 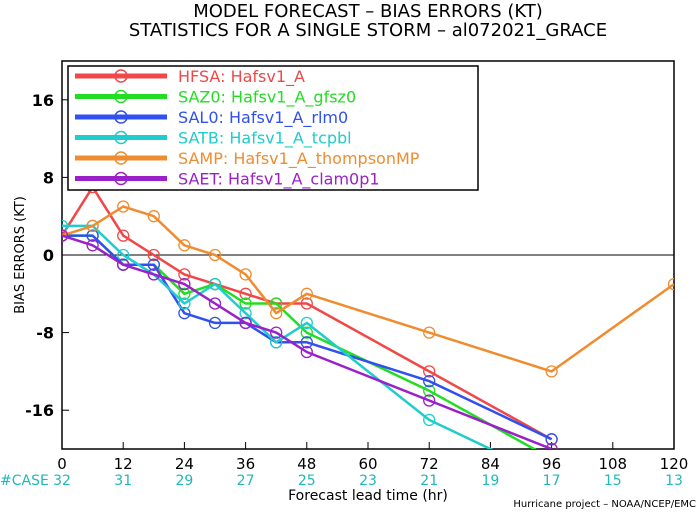 I want to click on case-count: 21, so click(x=429, y=481).